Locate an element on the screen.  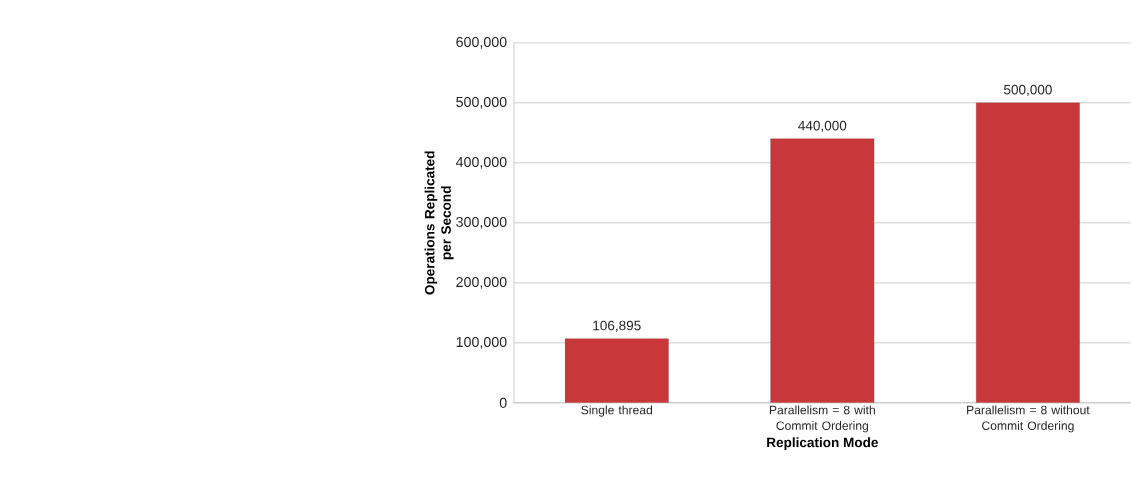
y-tick-label: 600,000 is located at coordinates (481, 43).